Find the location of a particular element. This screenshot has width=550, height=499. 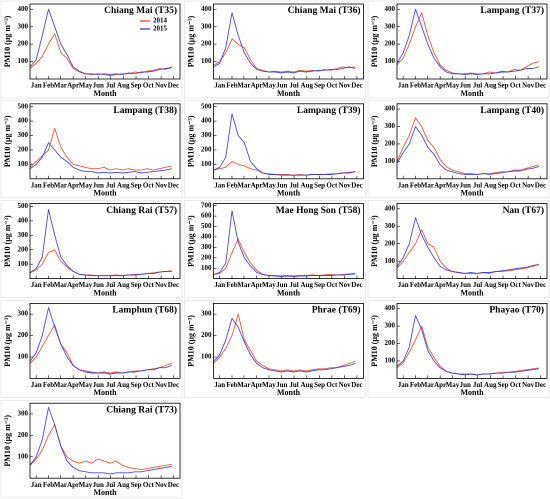

legend-label: 2014 is located at coordinates (160, 21).